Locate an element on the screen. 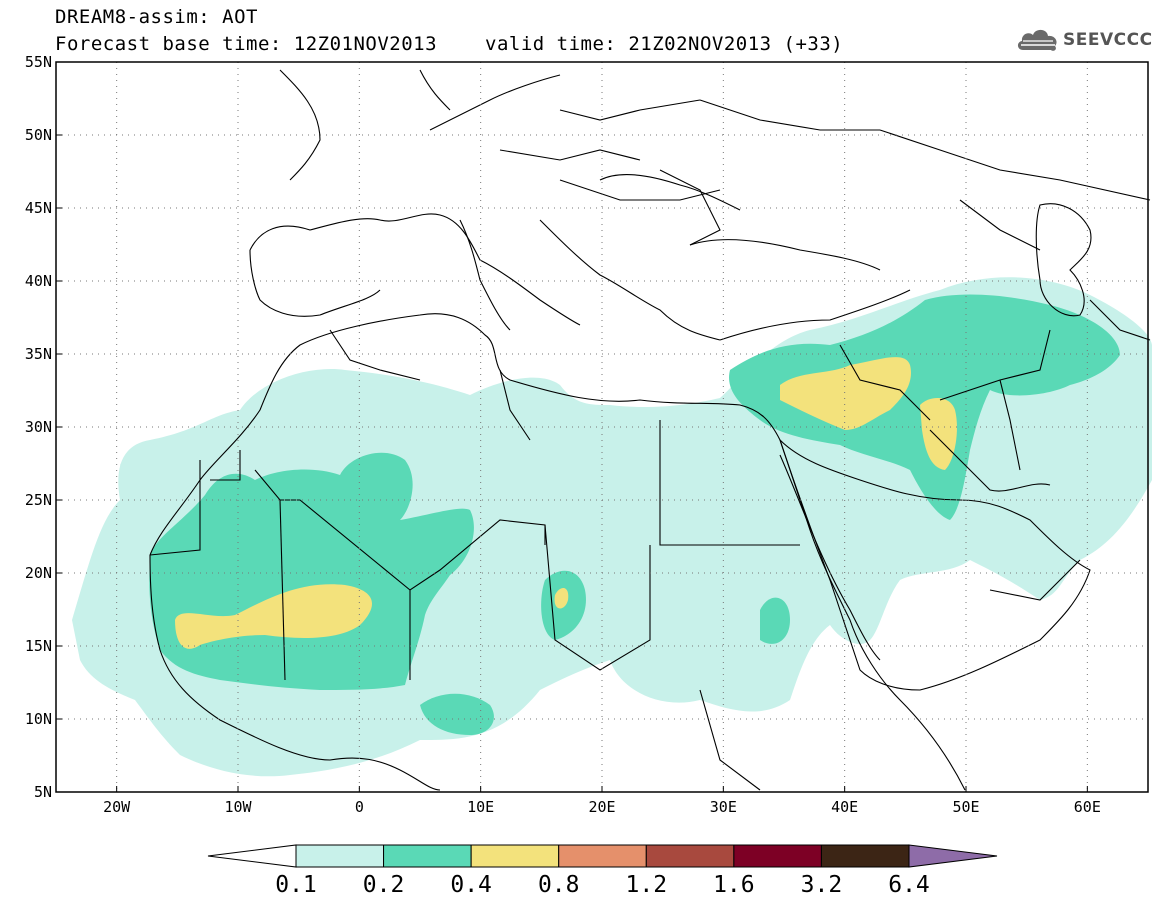  lat-tick-label: 10N is located at coordinates (38, 719).